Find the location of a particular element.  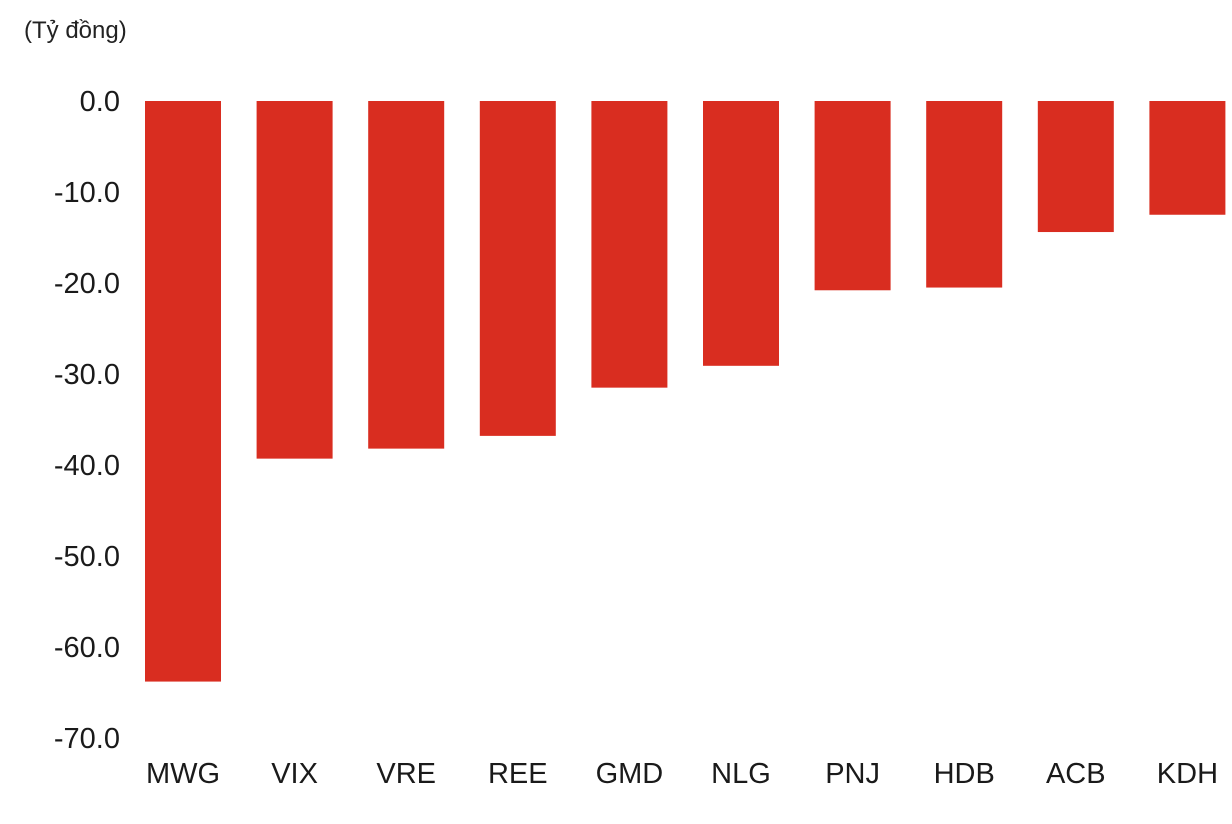

x-category-label: ACB is located at coordinates (1076, 774).